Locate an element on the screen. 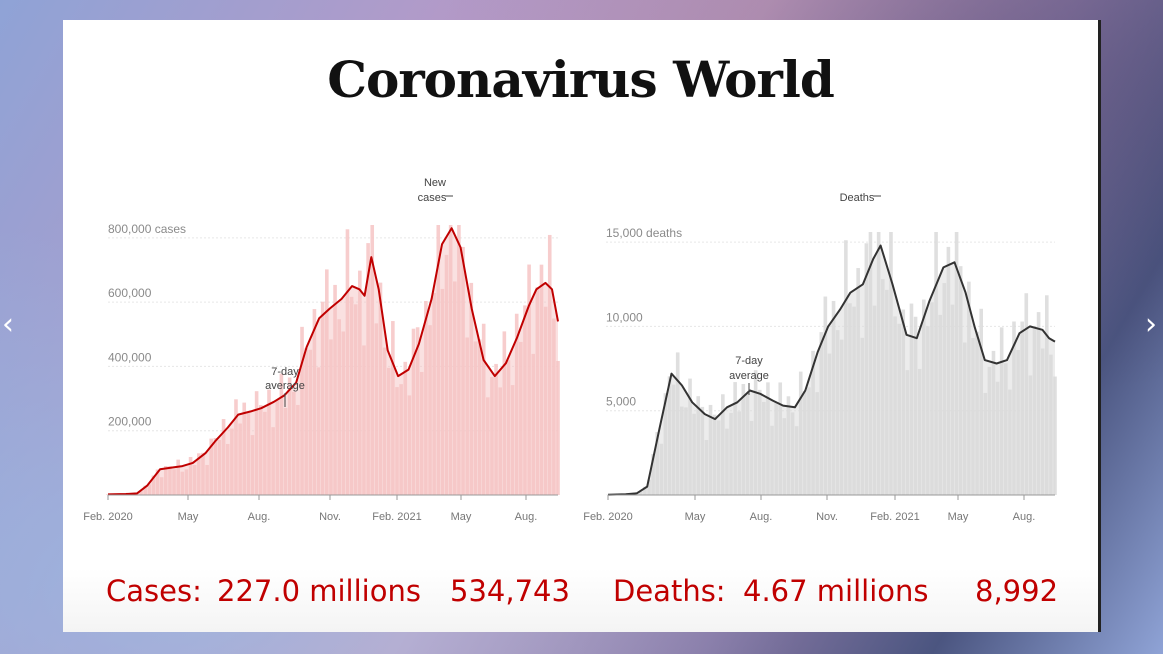 The image size is (1163, 654). deaths-daily: 8,992 is located at coordinates (1017, 591).